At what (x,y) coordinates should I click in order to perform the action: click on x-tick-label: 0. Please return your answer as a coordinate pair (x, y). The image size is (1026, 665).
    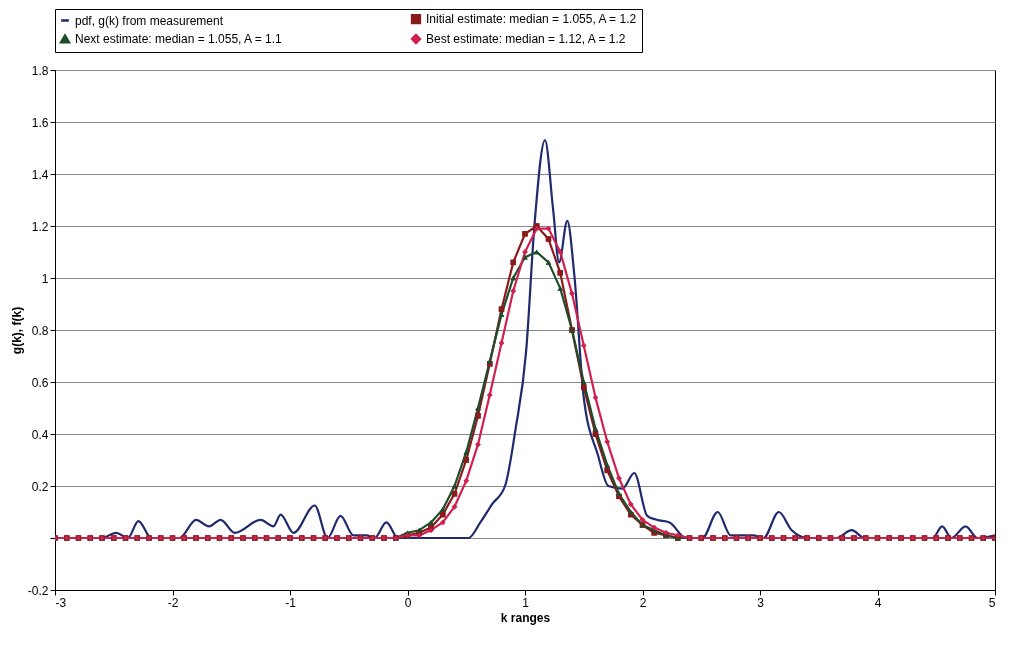
    Looking at the image, I should click on (408, 602).